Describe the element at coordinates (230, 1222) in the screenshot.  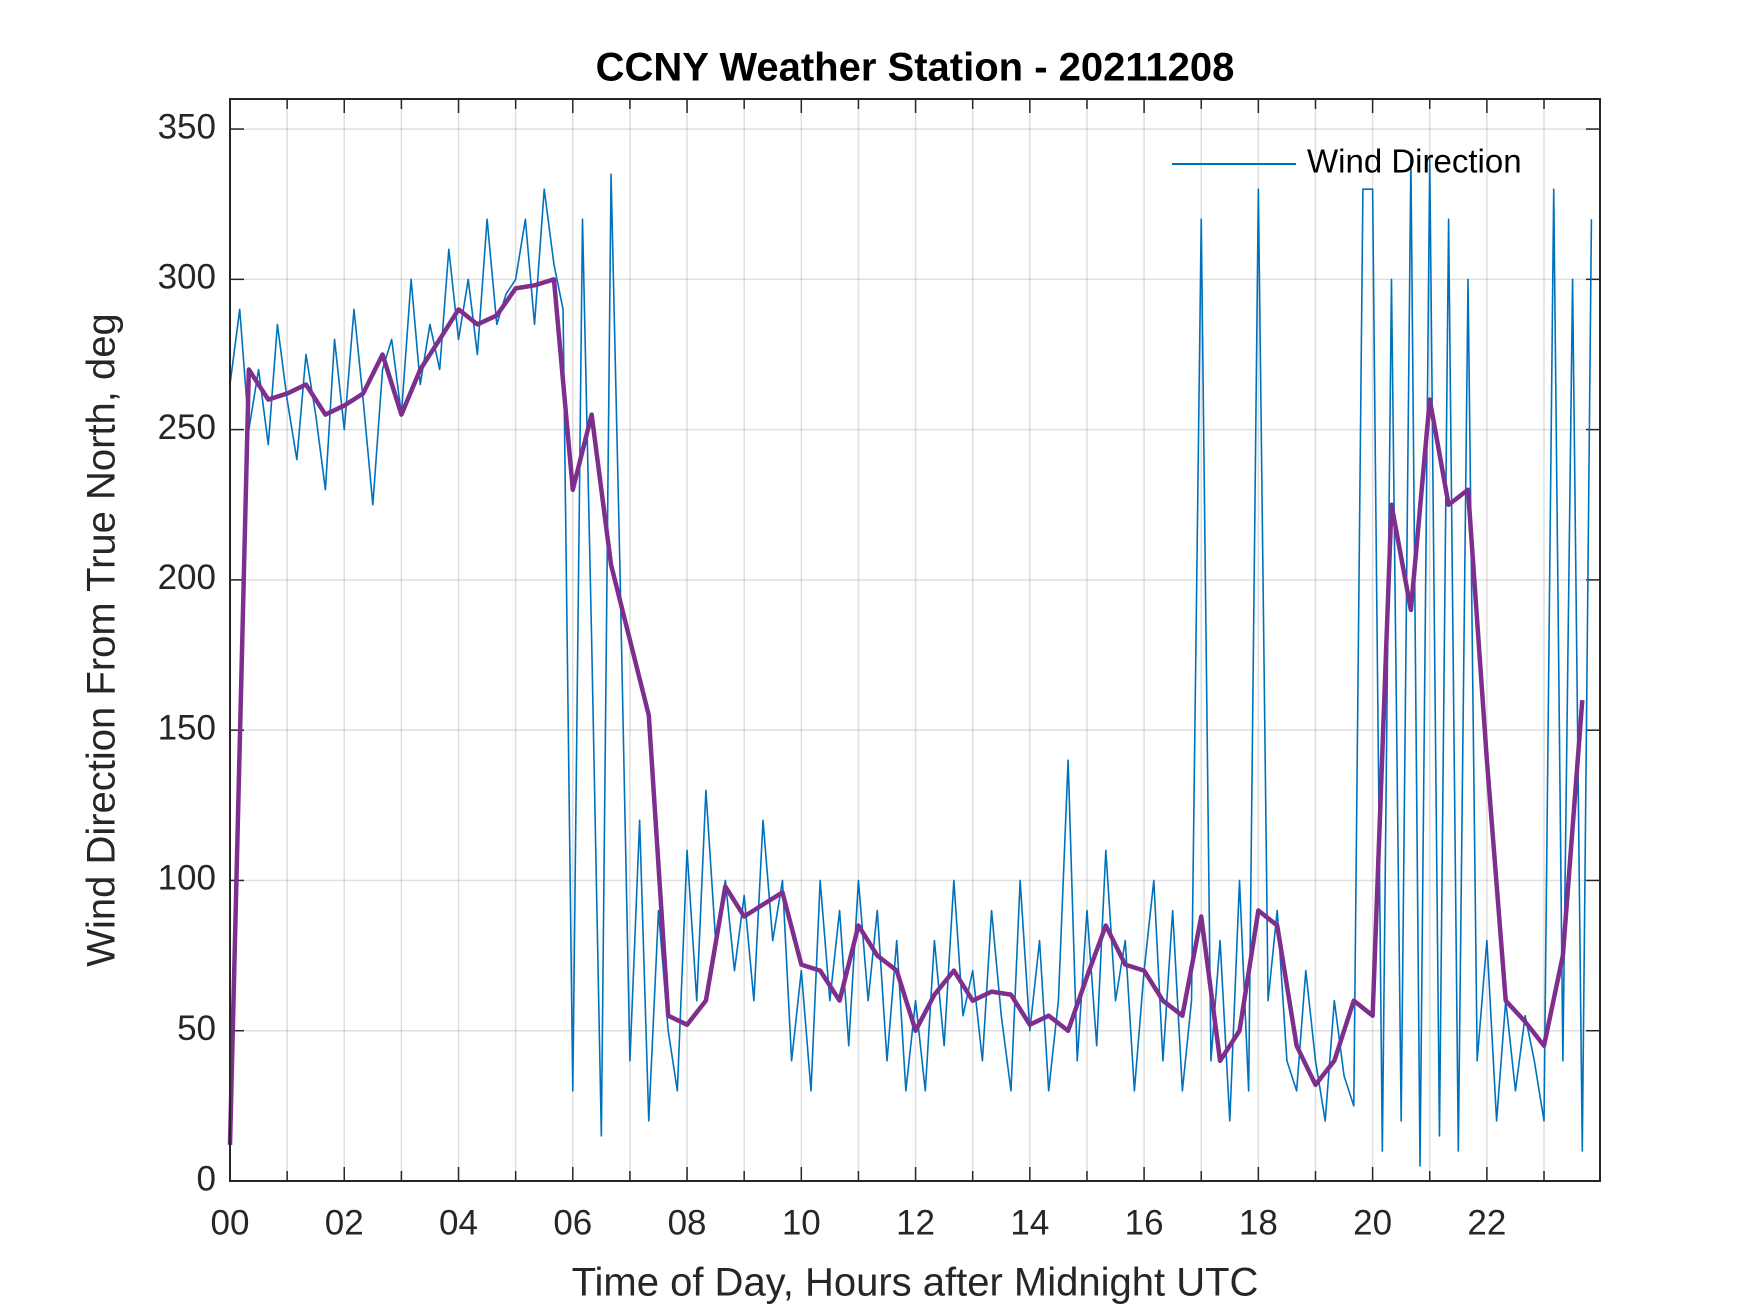
I see `x-tick-label: 00` at that location.